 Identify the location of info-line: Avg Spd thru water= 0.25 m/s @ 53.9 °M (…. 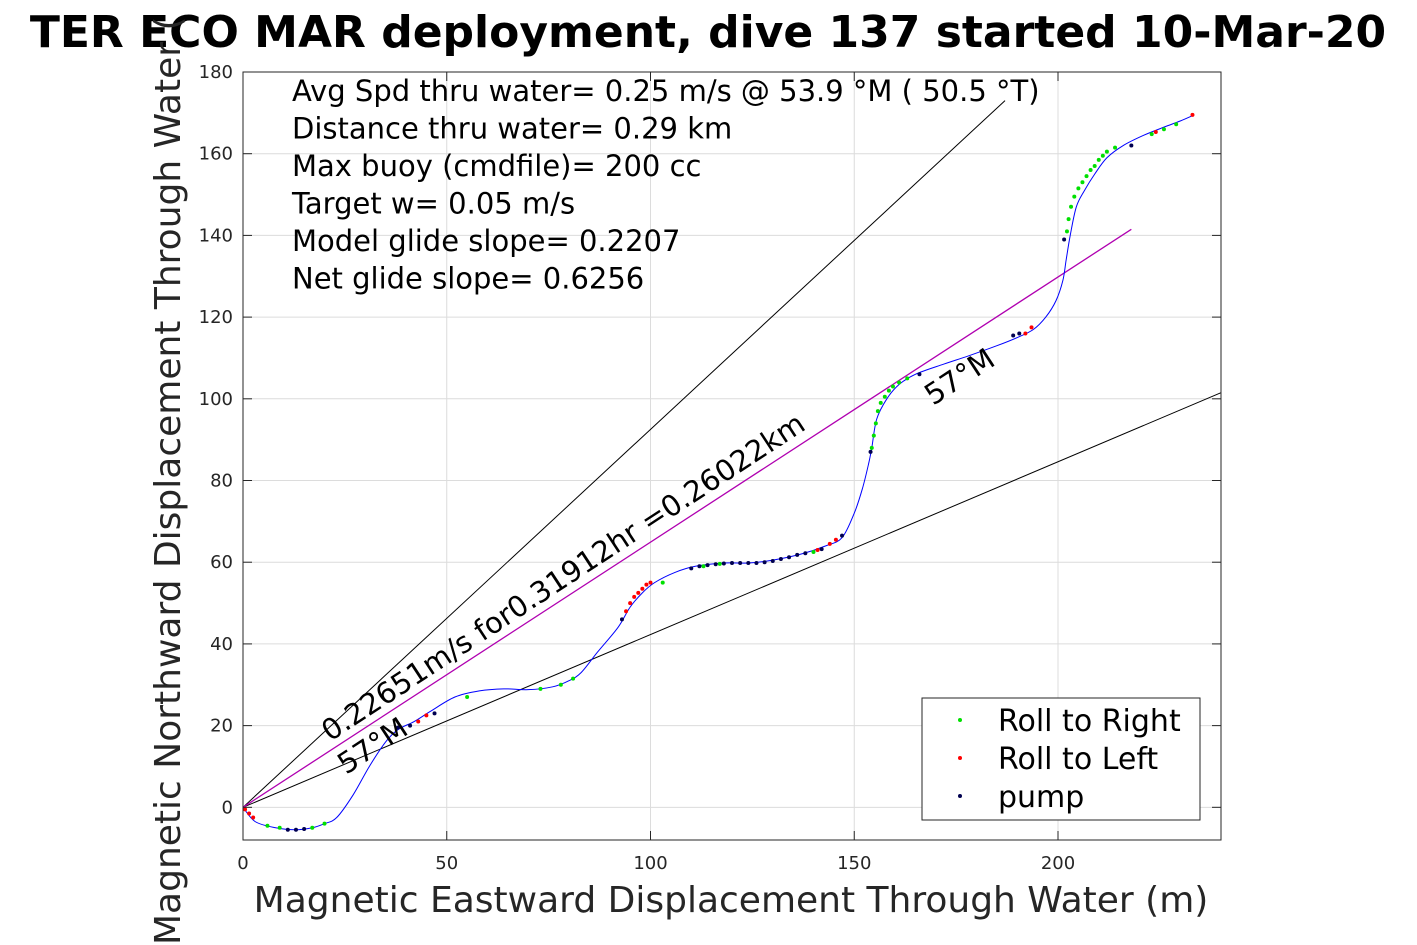
(666, 91).